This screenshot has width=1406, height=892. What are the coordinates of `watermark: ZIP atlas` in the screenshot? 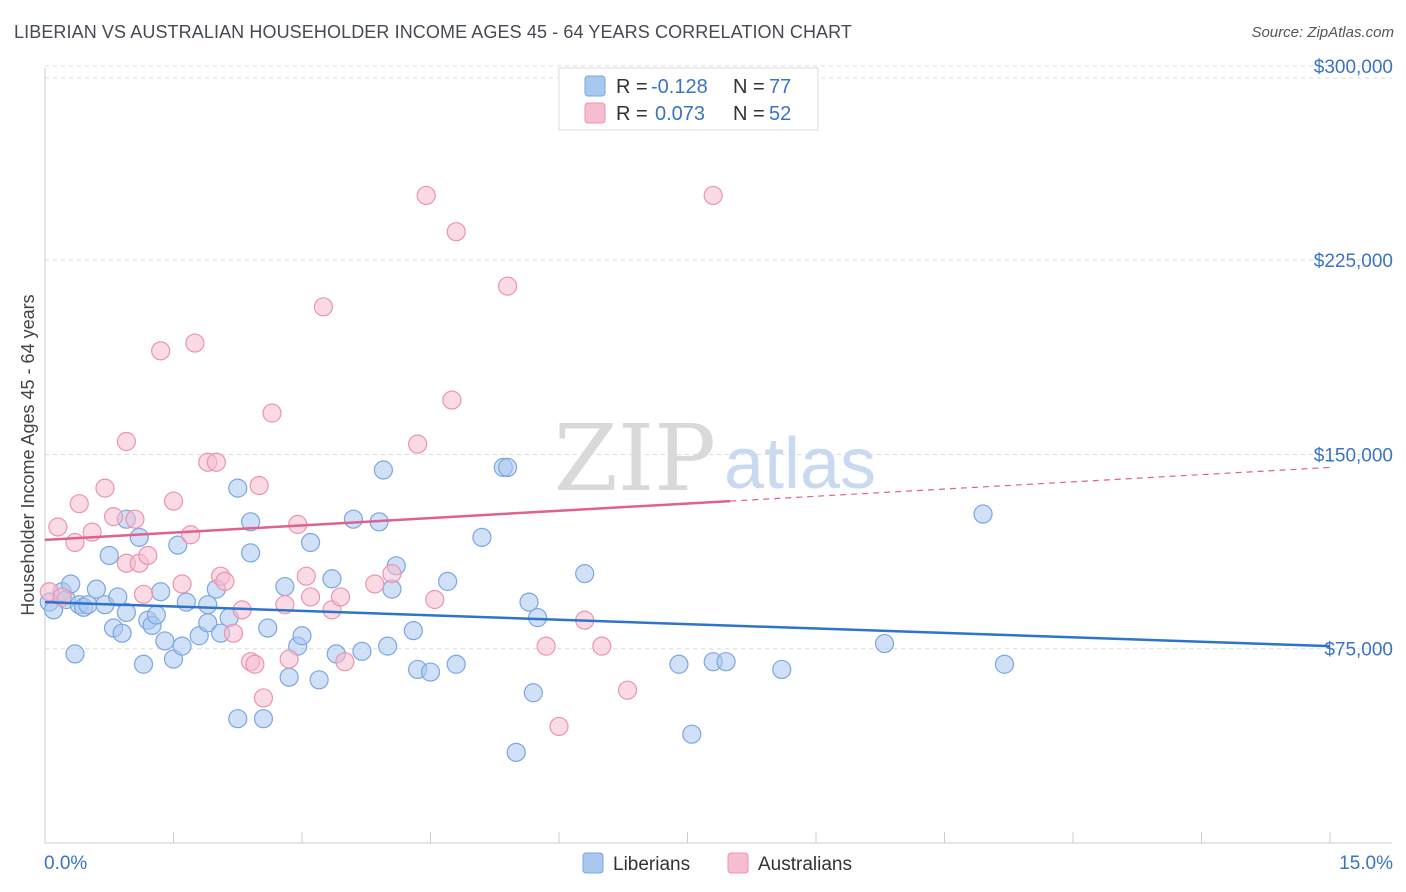 It's located at (715, 458).